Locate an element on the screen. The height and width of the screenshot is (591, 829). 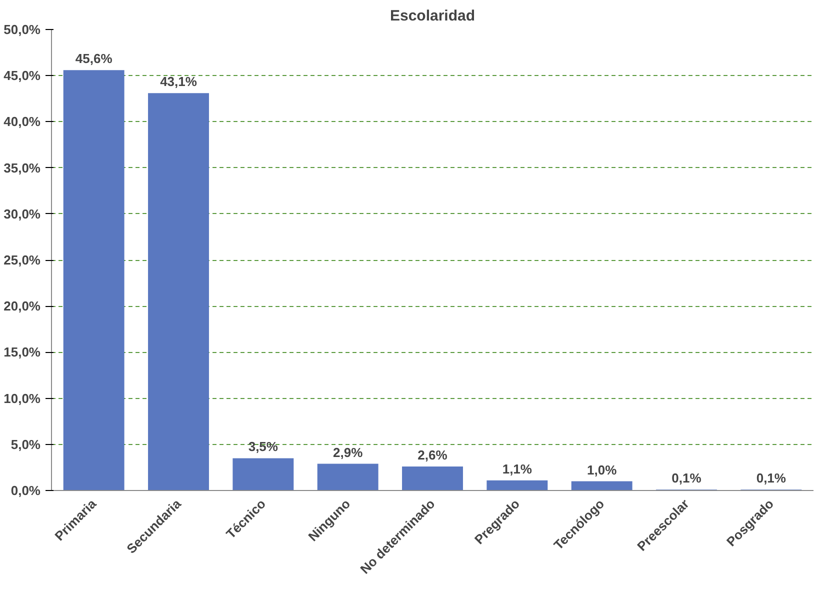
data-label: 3,5% is located at coordinates (263, 446).